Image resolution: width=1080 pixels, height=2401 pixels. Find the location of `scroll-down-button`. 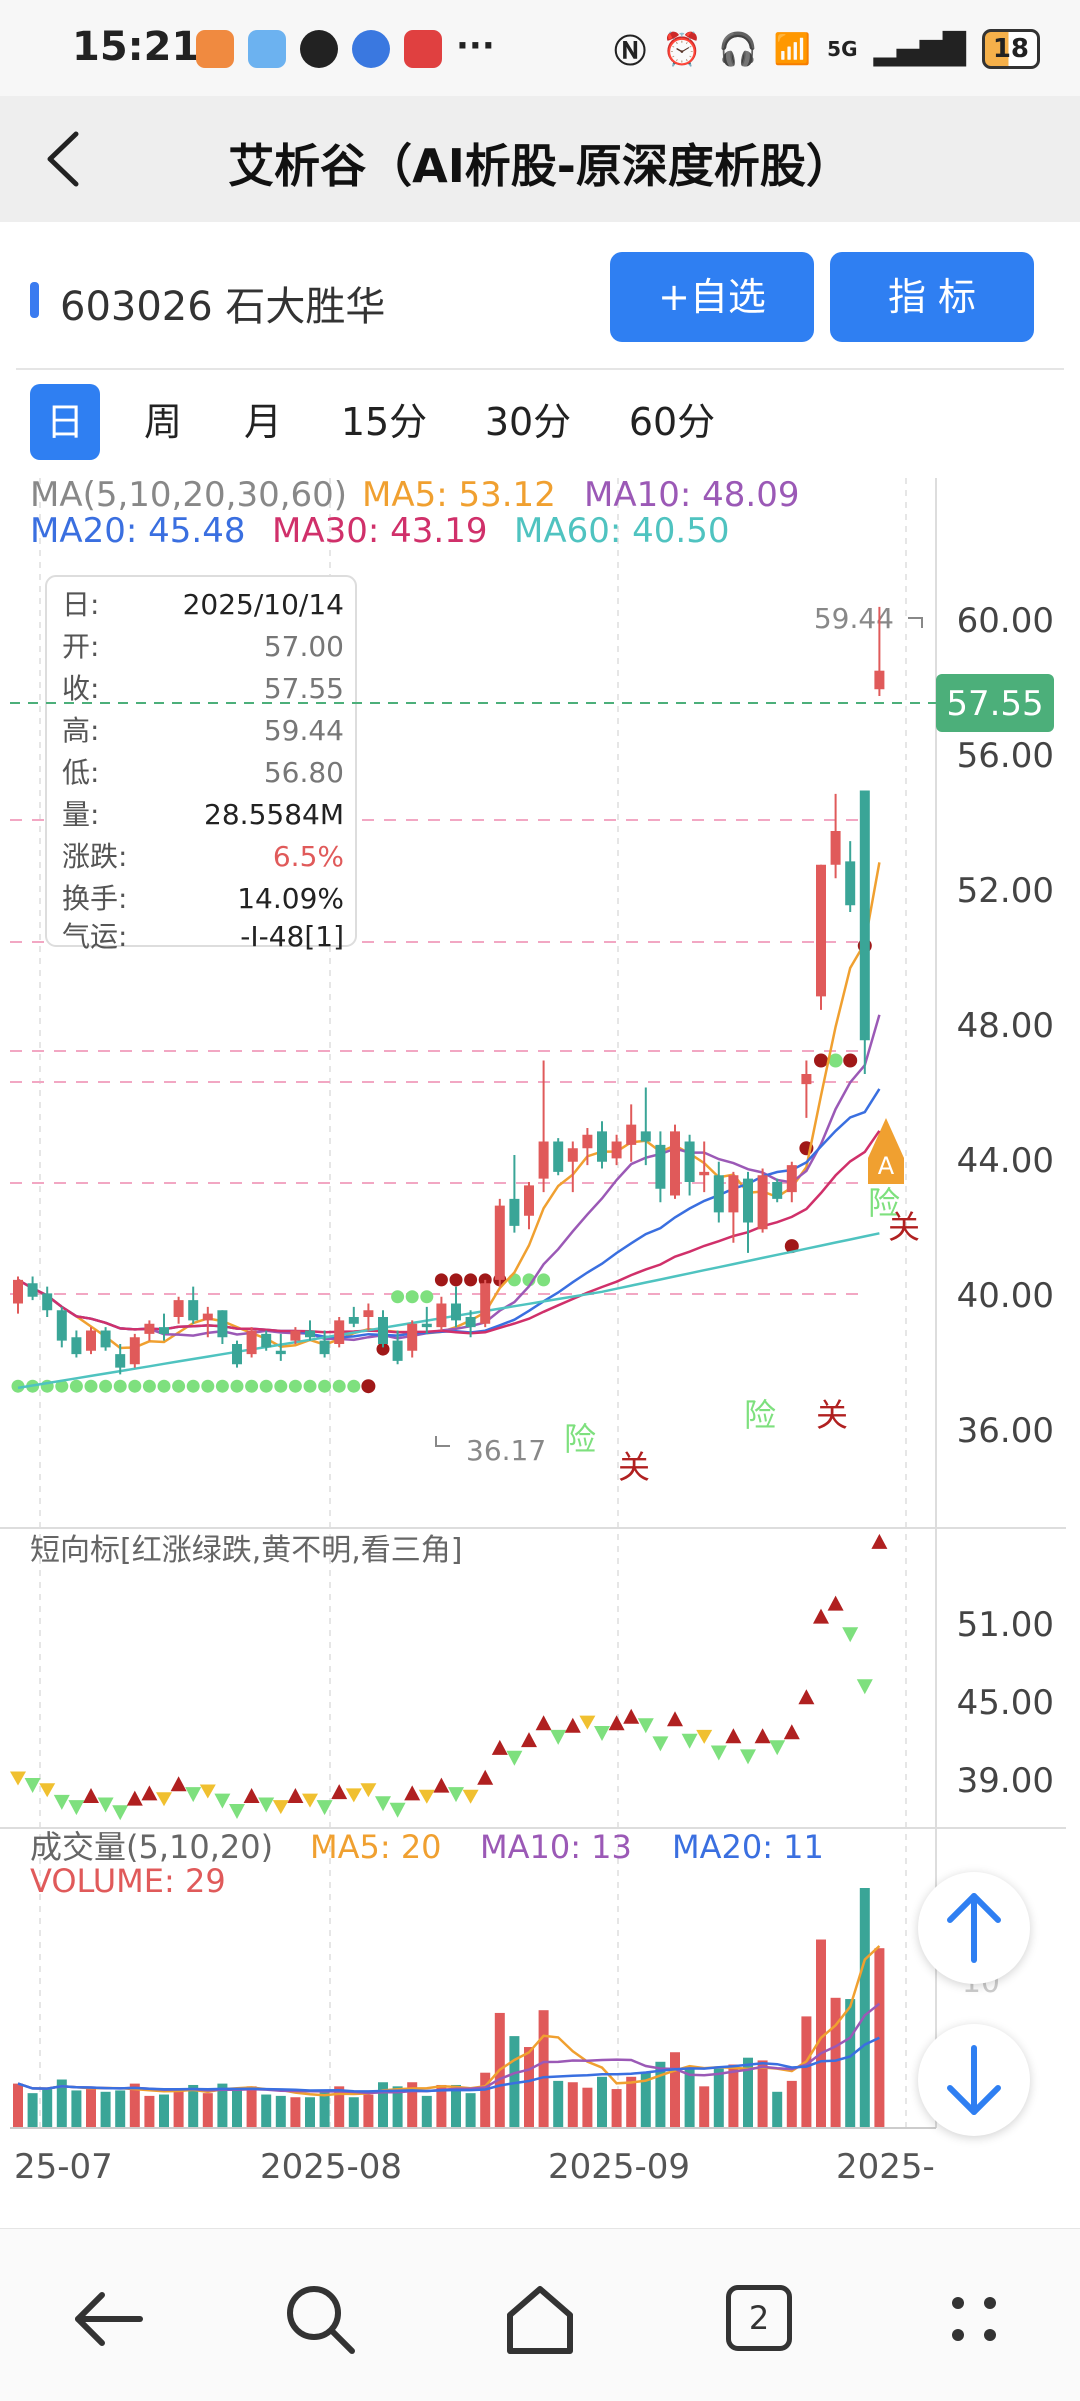

scroll-down-button is located at coordinates (974, 2080).